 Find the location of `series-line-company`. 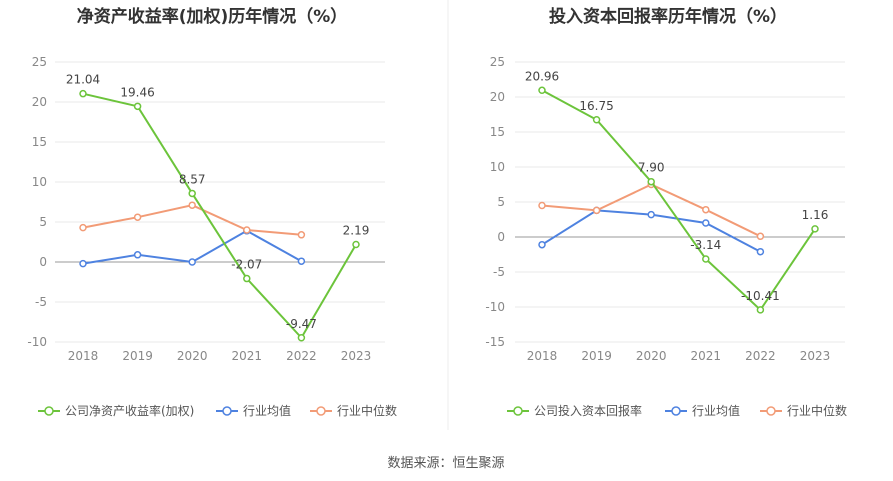

series-line-company is located at coordinates (678, 200).